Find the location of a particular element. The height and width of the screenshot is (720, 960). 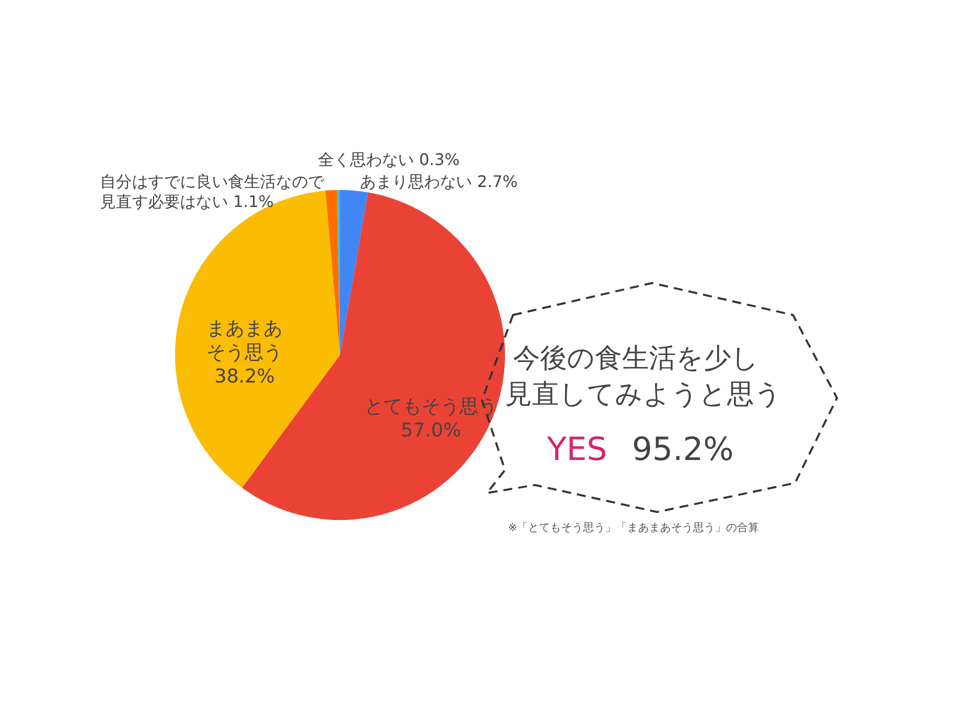

slice-label: あまり思わない 2.7% is located at coordinates (439, 182).